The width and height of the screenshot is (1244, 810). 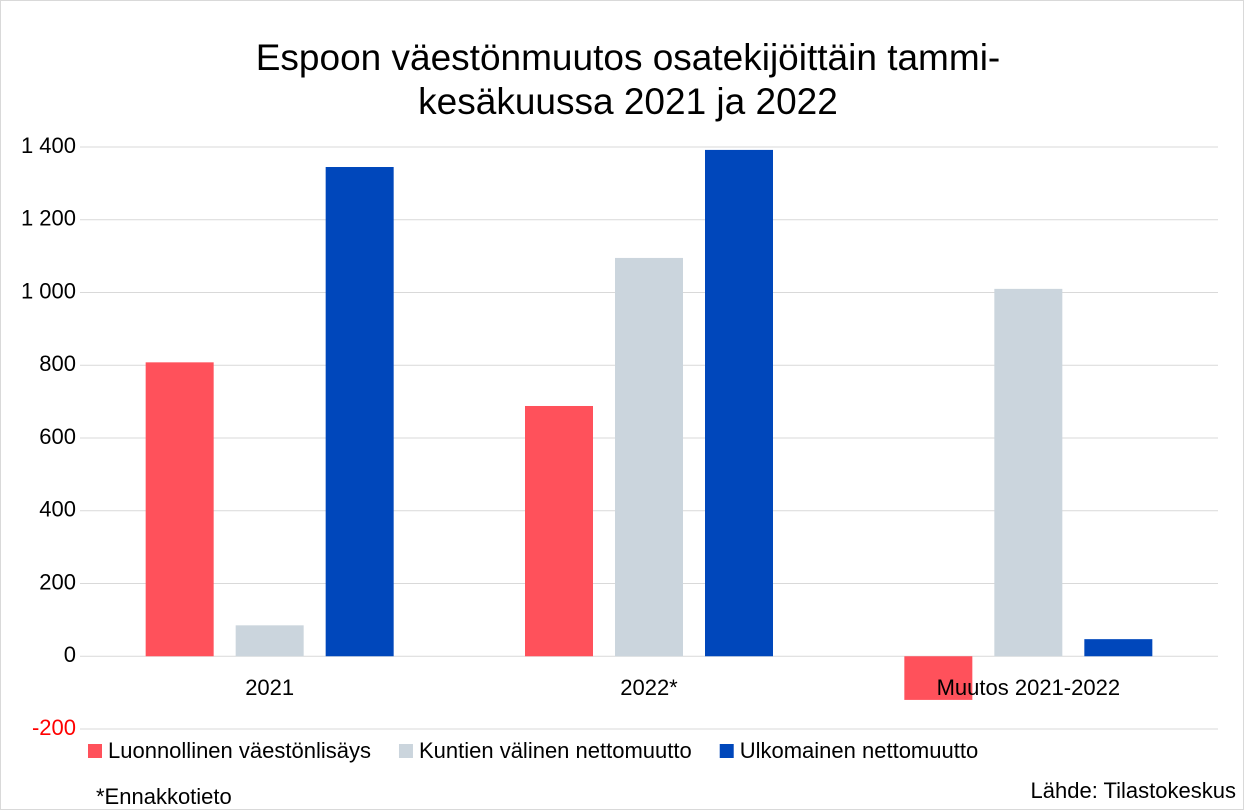 I want to click on y-tick-label: 600, so click(x=57, y=436).